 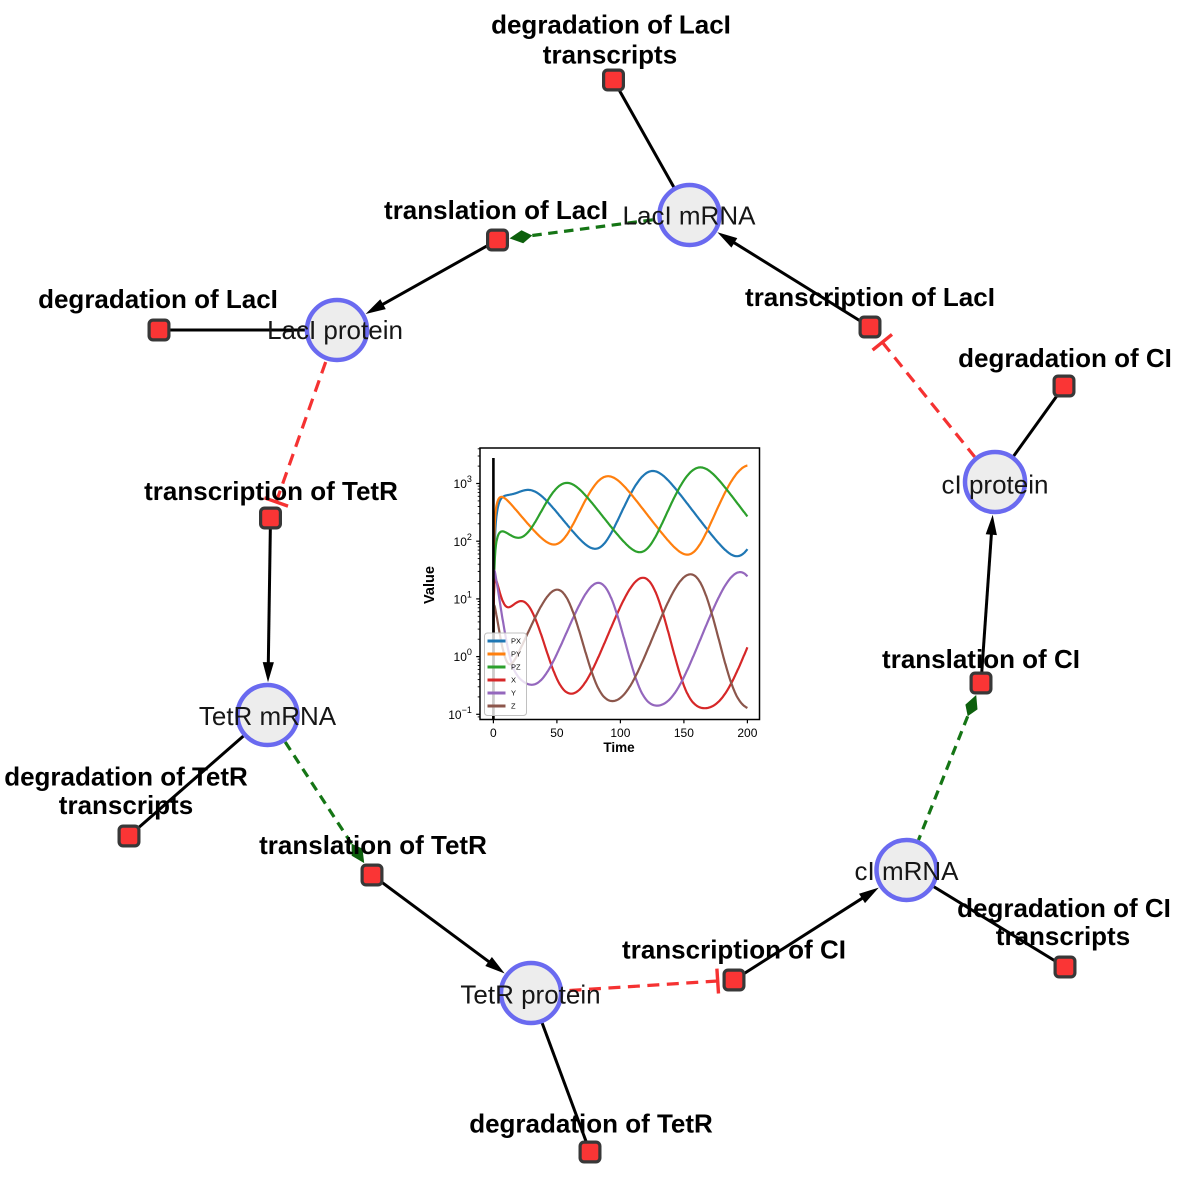 I want to click on svg-text: translation of LacI, so click(x=496, y=210).